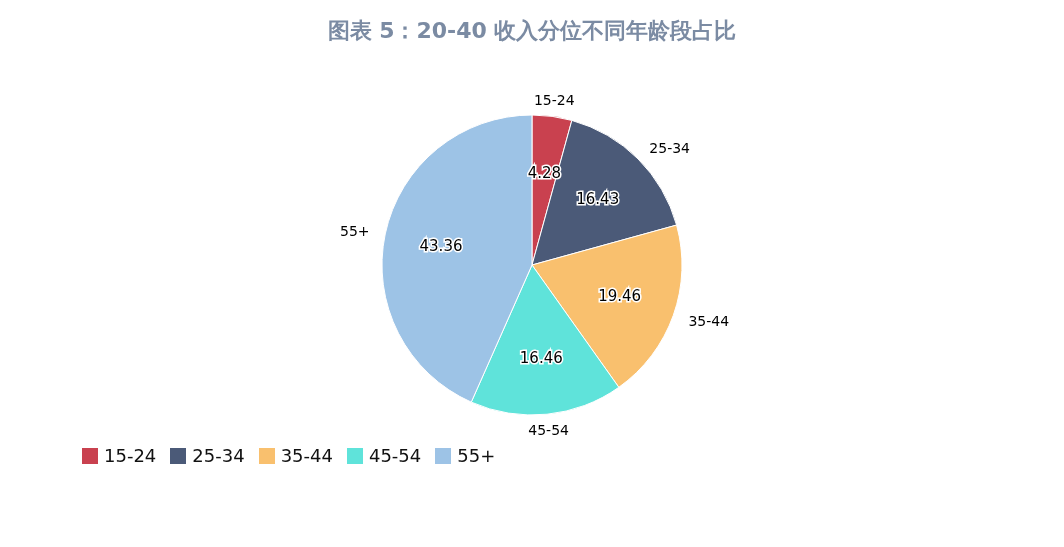  What do you see at coordinates (709, 320) in the screenshot?
I see `slice-label: 35-44` at bounding box center [709, 320].